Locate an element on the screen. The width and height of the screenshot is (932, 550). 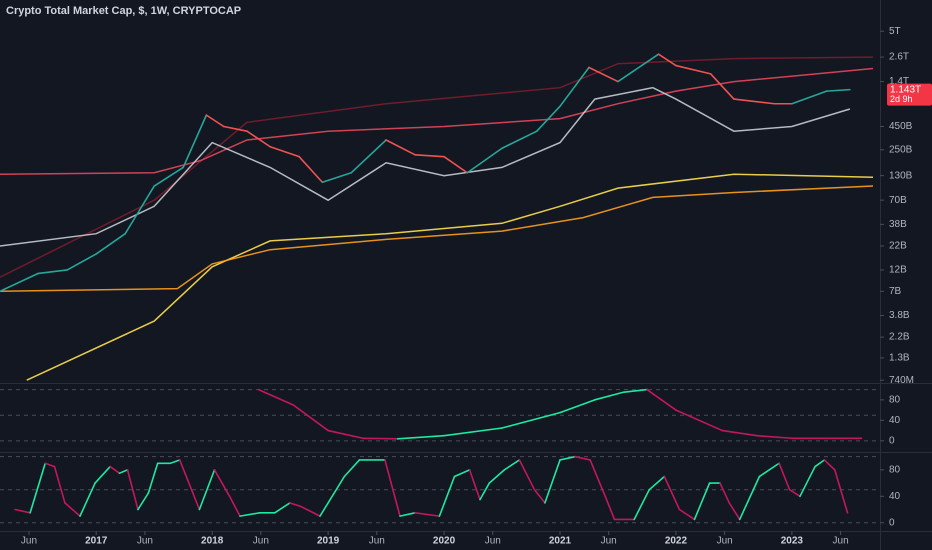
last-value-box is located at coordinates (909, 94).